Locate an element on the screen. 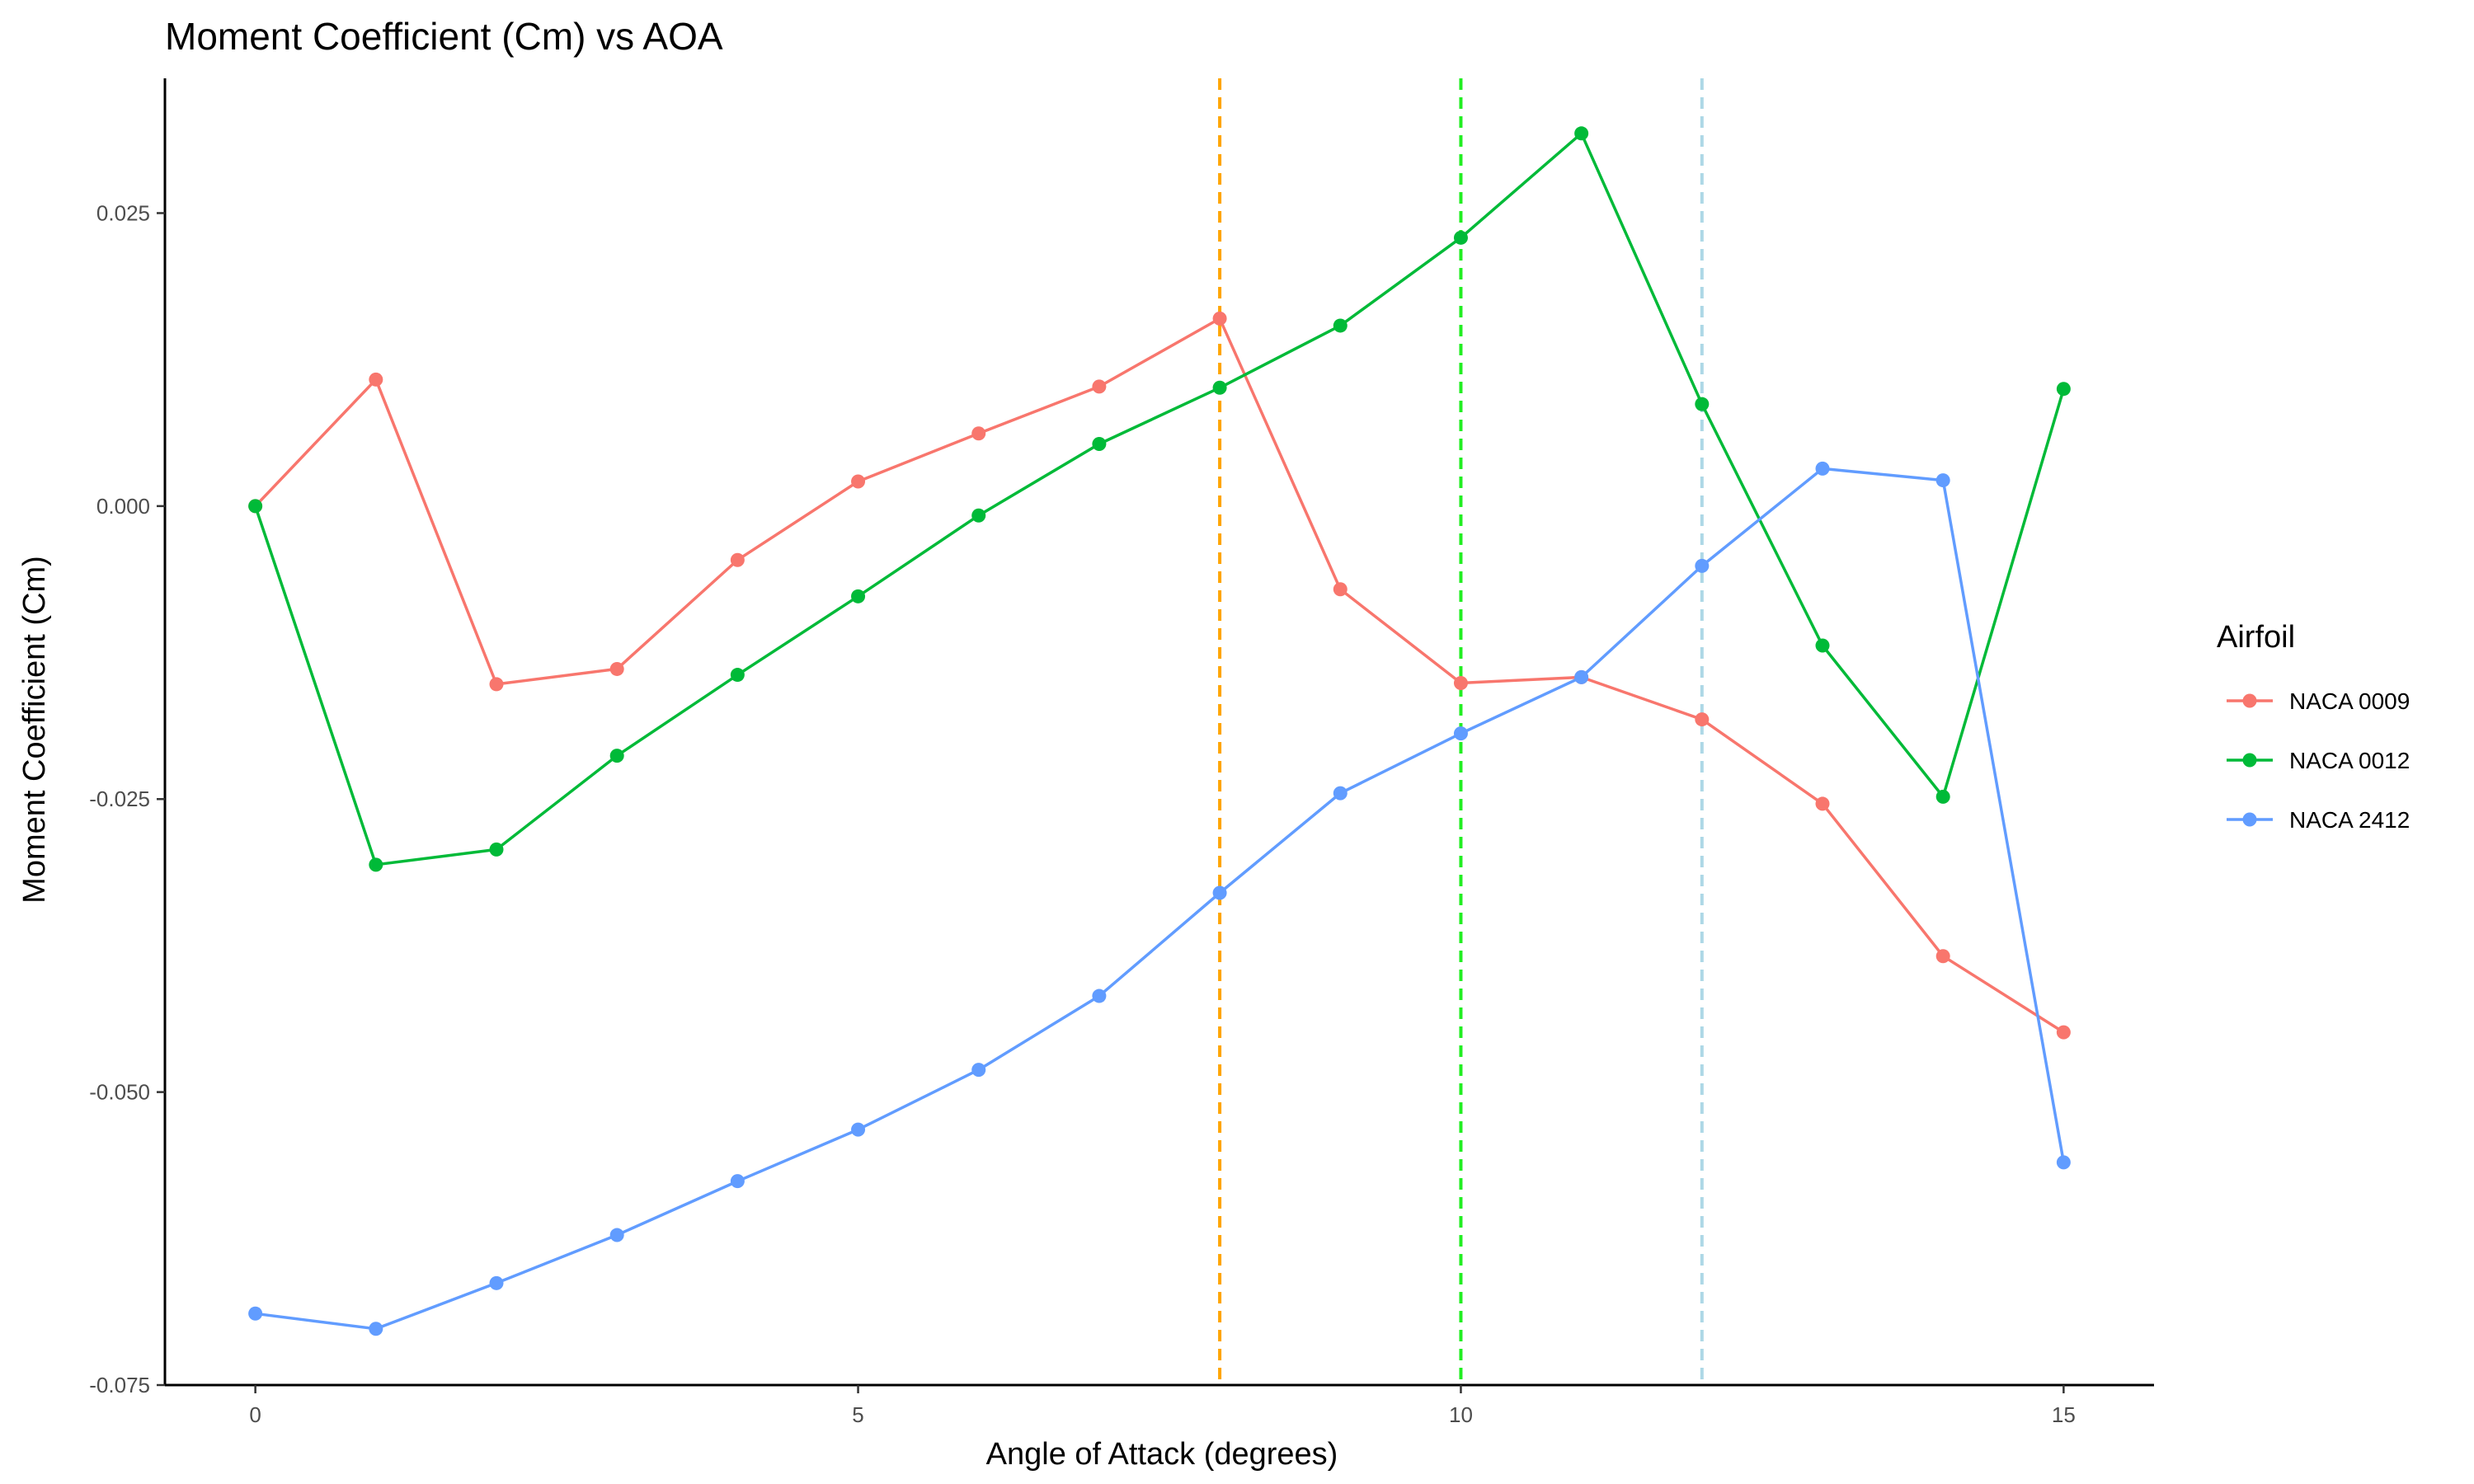  y-tick-label: -0.050 is located at coordinates (119, 1092).